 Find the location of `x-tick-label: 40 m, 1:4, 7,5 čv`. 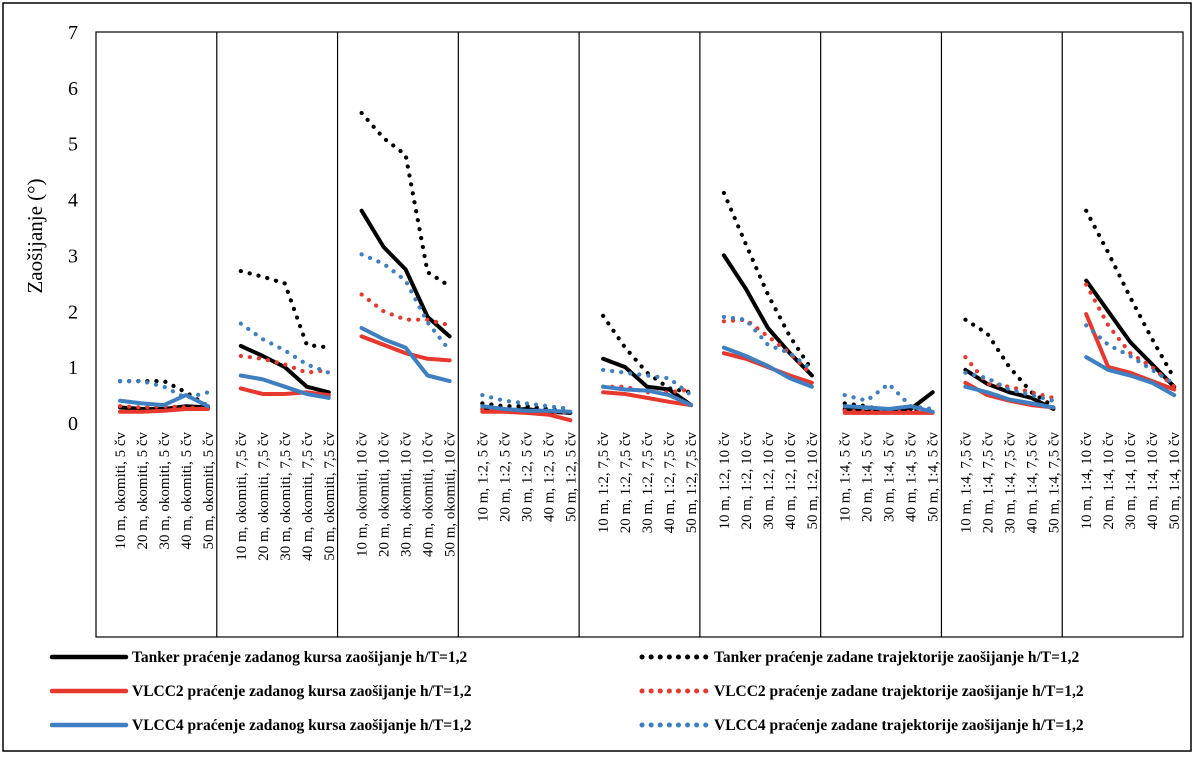

x-tick-label: 40 m, 1:4, 7,5 čv is located at coordinates (1032, 483).